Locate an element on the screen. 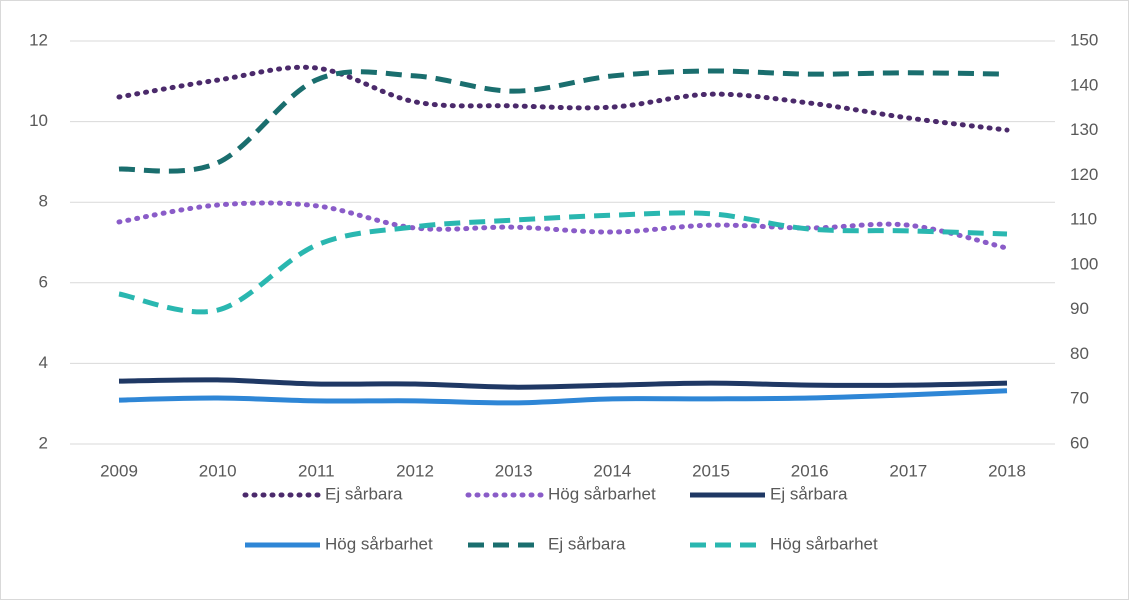  y-tick-label: 10 is located at coordinates (38, 120).